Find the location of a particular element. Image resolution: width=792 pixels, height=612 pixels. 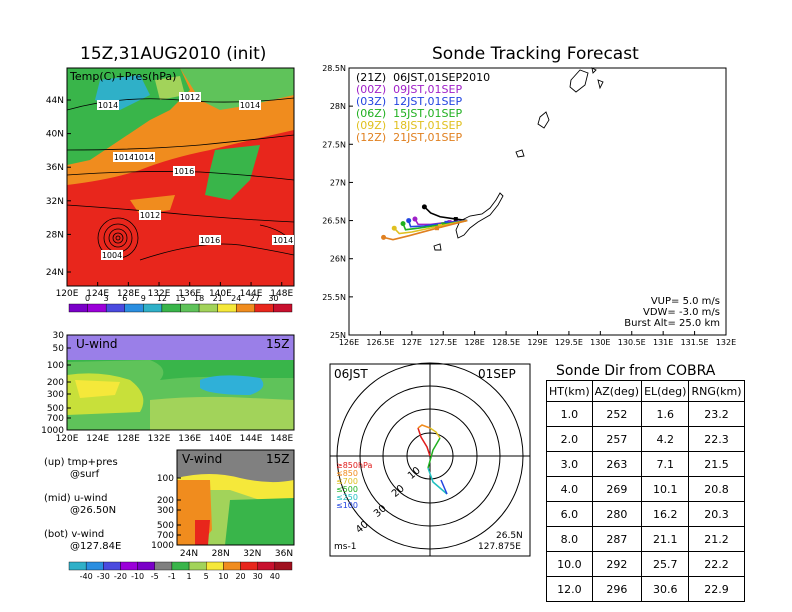

track-x-tick-label: 131.5E is located at coordinates (695, 342).